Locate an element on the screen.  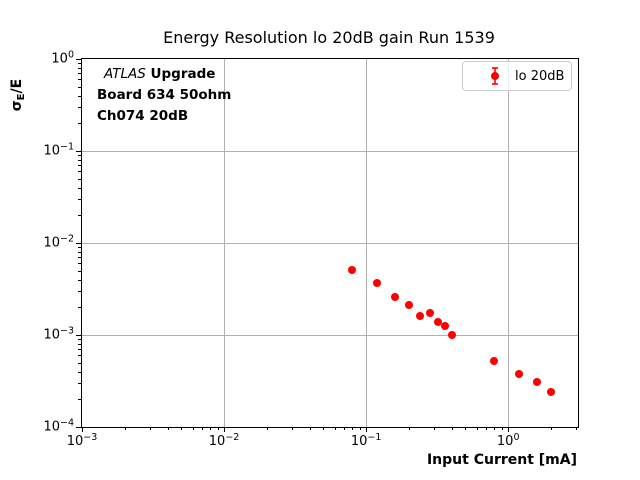
legend-errorbar-icon is located at coordinates (495, 76).